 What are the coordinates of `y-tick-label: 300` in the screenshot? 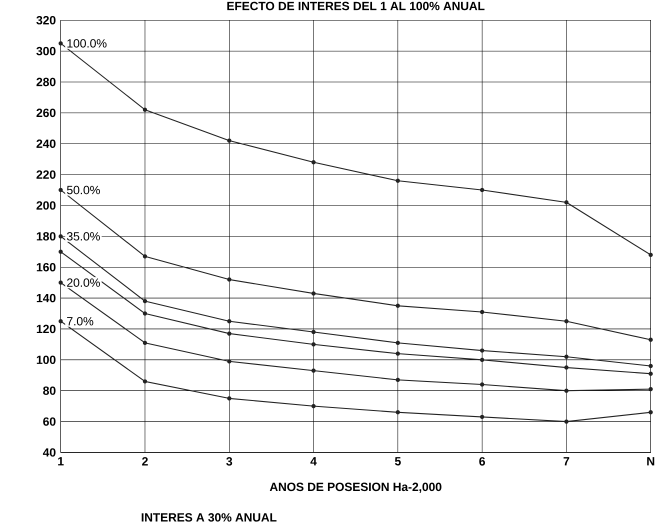 It's located at (46, 51).